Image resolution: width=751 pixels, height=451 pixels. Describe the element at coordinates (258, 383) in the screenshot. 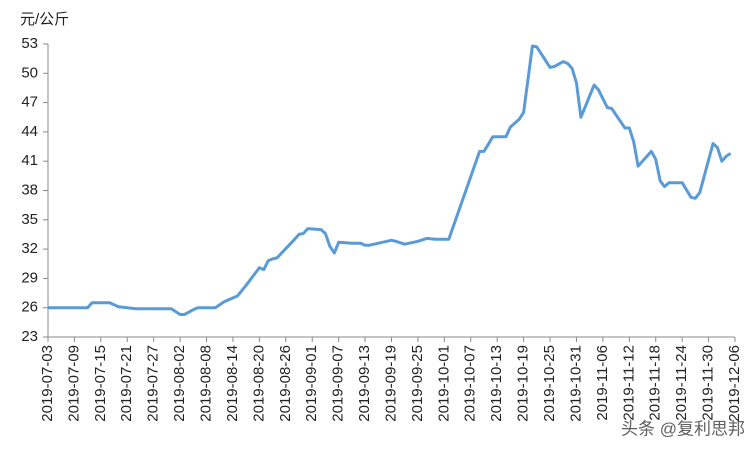

I see `x-tick-label: 2019-08-20` at that location.